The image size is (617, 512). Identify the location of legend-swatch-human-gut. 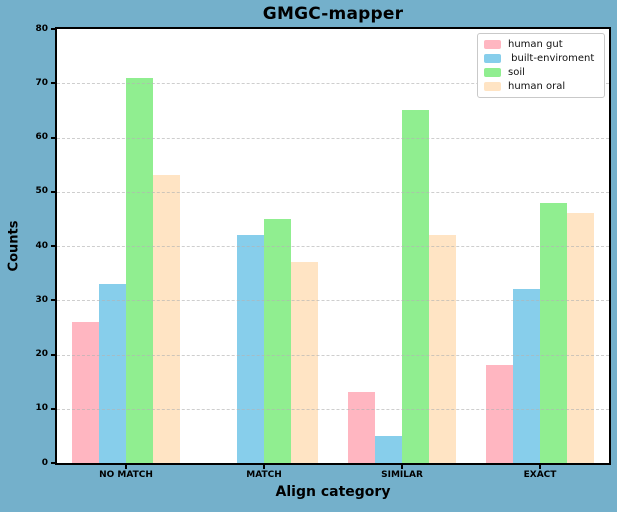
(492, 44).